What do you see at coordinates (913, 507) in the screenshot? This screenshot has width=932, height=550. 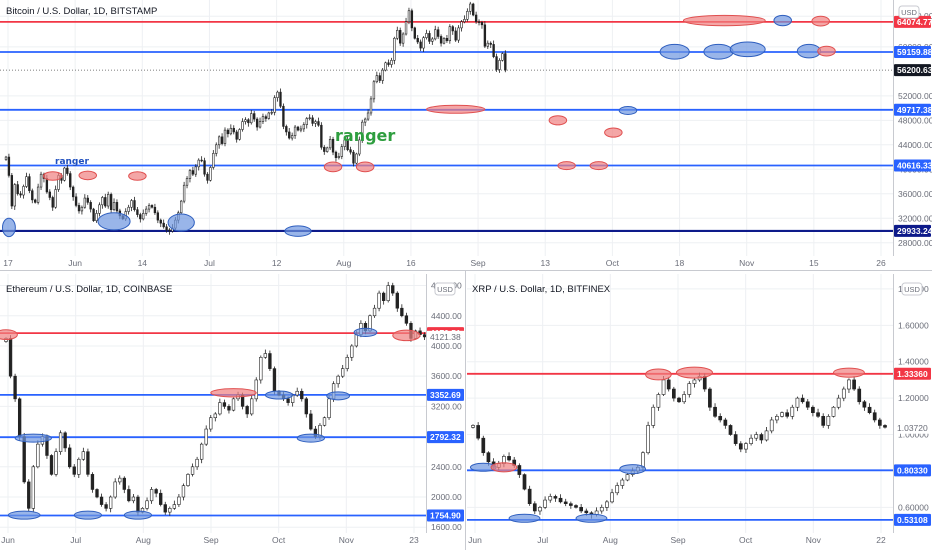 I see `y-tick-label: 0.60000` at bounding box center [913, 507].